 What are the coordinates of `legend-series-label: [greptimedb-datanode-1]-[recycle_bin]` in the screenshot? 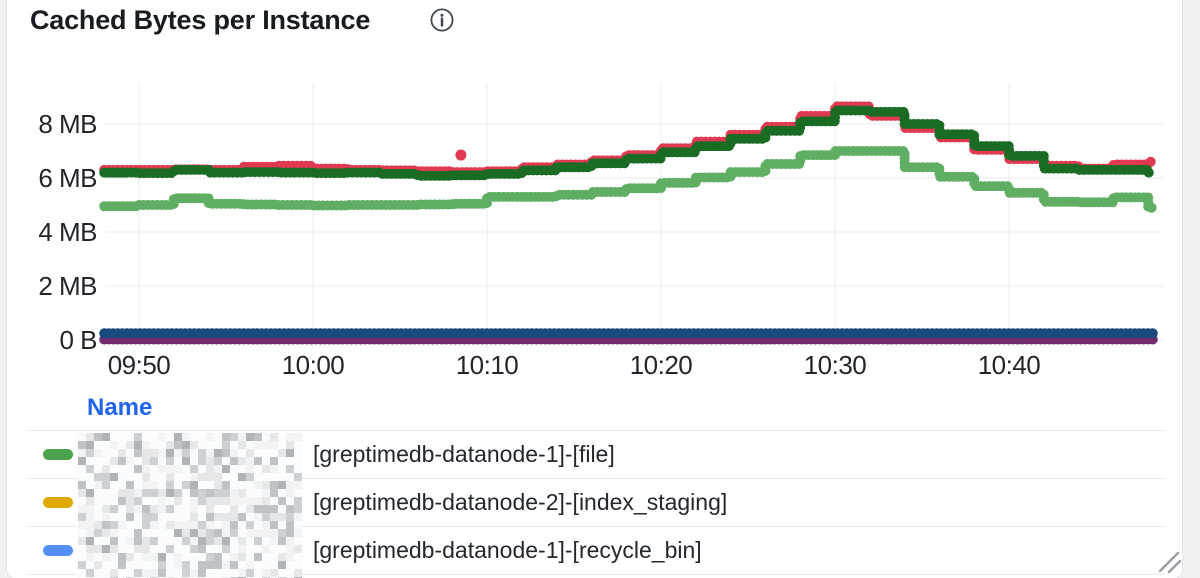 It's located at (507, 550).